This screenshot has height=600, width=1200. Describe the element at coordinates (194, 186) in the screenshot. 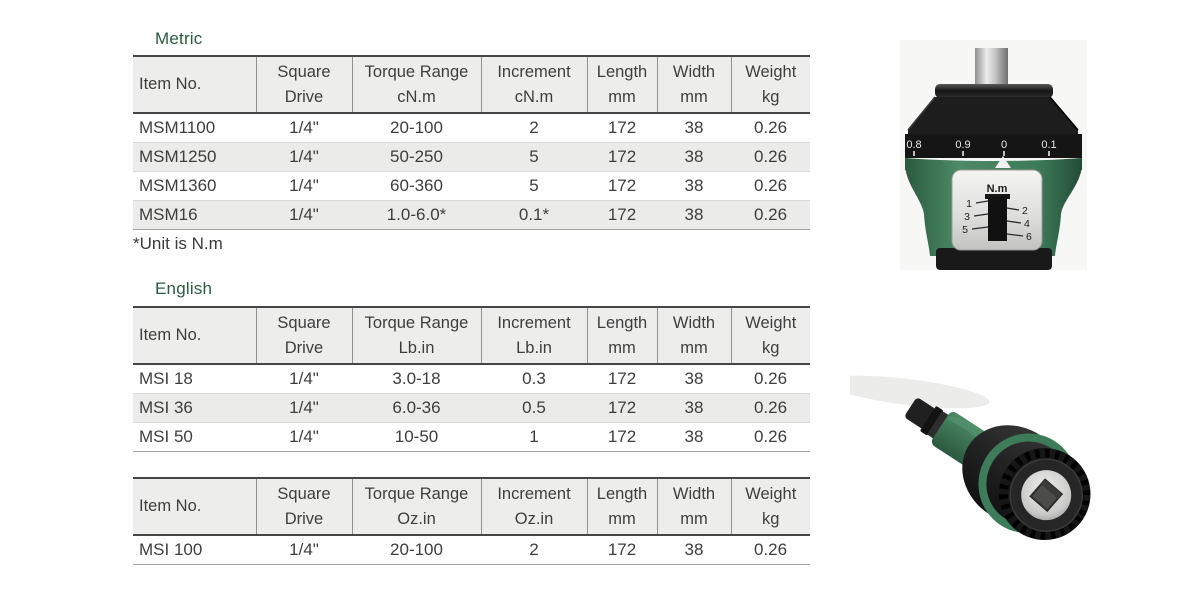

I see `table-cell: MSM1360` at that location.